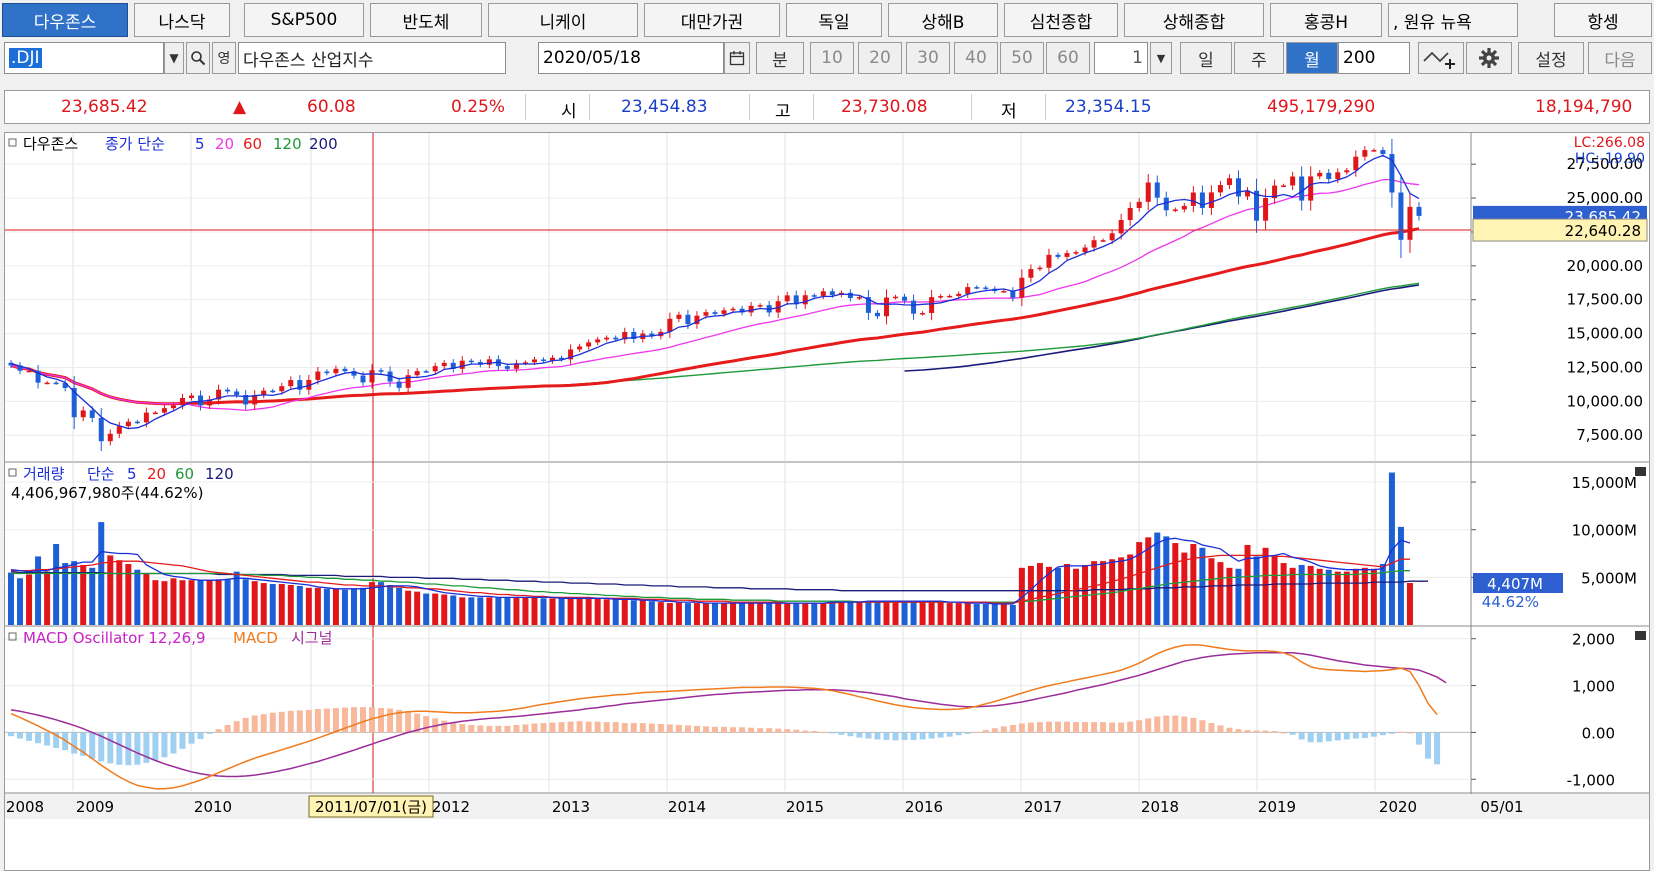 Image resolution: width=1654 pixels, height=871 pixels. What do you see at coordinates (224, 58) in the screenshot?
I see `english-toggle-button: 영` at bounding box center [224, 58].